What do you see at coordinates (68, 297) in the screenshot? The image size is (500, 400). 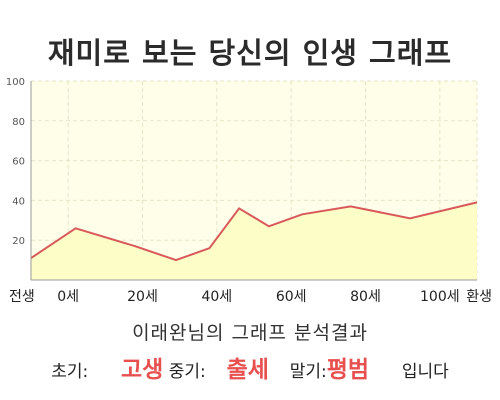 I see `x-tick-label: 0세` at bounding box center [68, 297].